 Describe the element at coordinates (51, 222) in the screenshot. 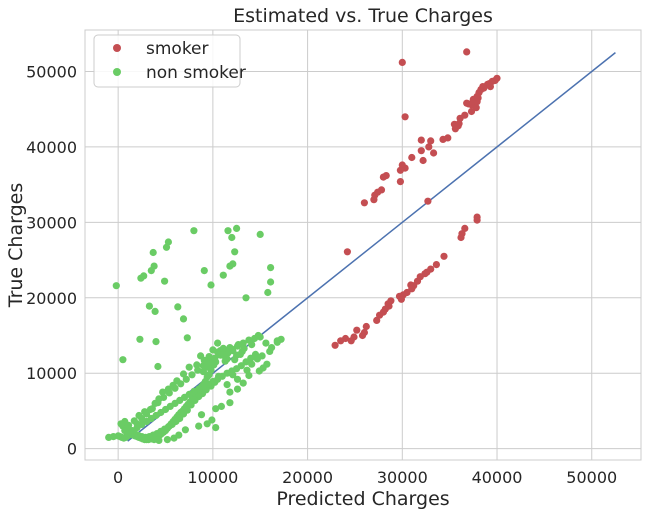

I see `y-tick-label-3: 30000` at that location.